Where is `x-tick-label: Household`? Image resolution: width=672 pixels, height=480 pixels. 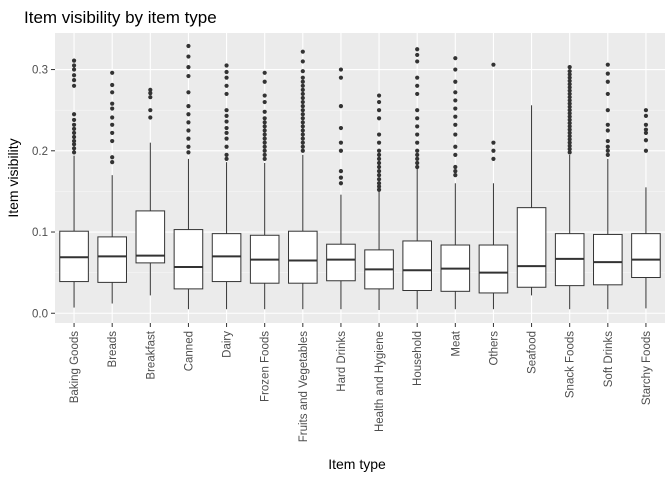 x-tick-label: Household is located at coordinates (418, 358).